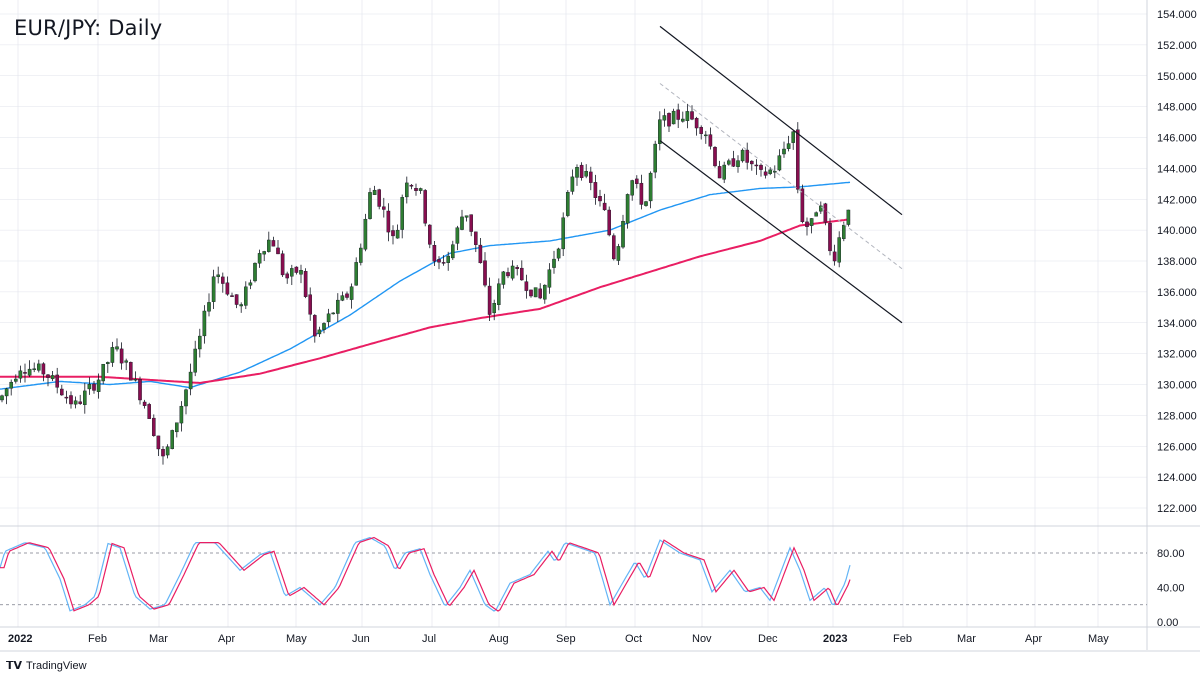 The height and width of the screenshot is (675, 1200). What do you see at coordinates (1167, 623) in the screenshot?
I see `stoch-level-label: 0.00` at bounding box center [1167, 623].